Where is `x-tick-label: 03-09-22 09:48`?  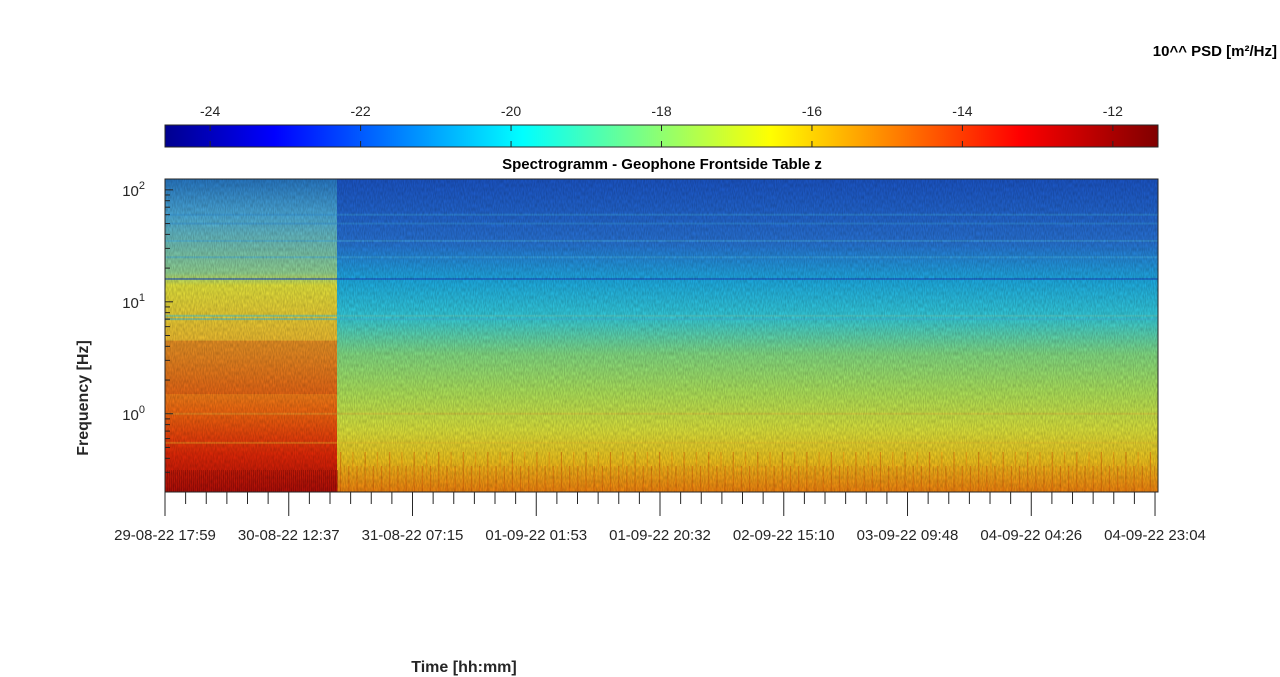 x-tick-label: 03-09-22 09:48 is located at coordinates (908, 535).